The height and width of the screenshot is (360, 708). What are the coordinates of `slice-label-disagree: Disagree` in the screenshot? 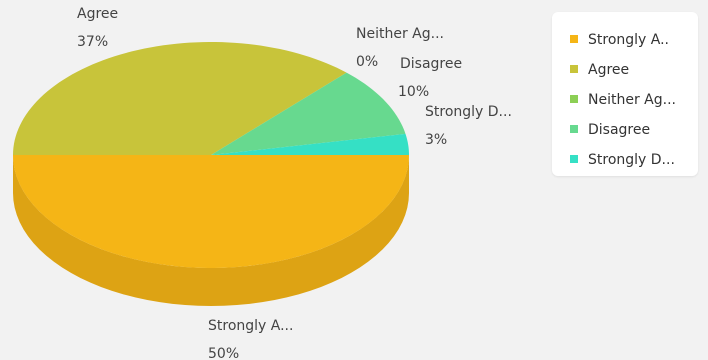 It's located at (431, 64).